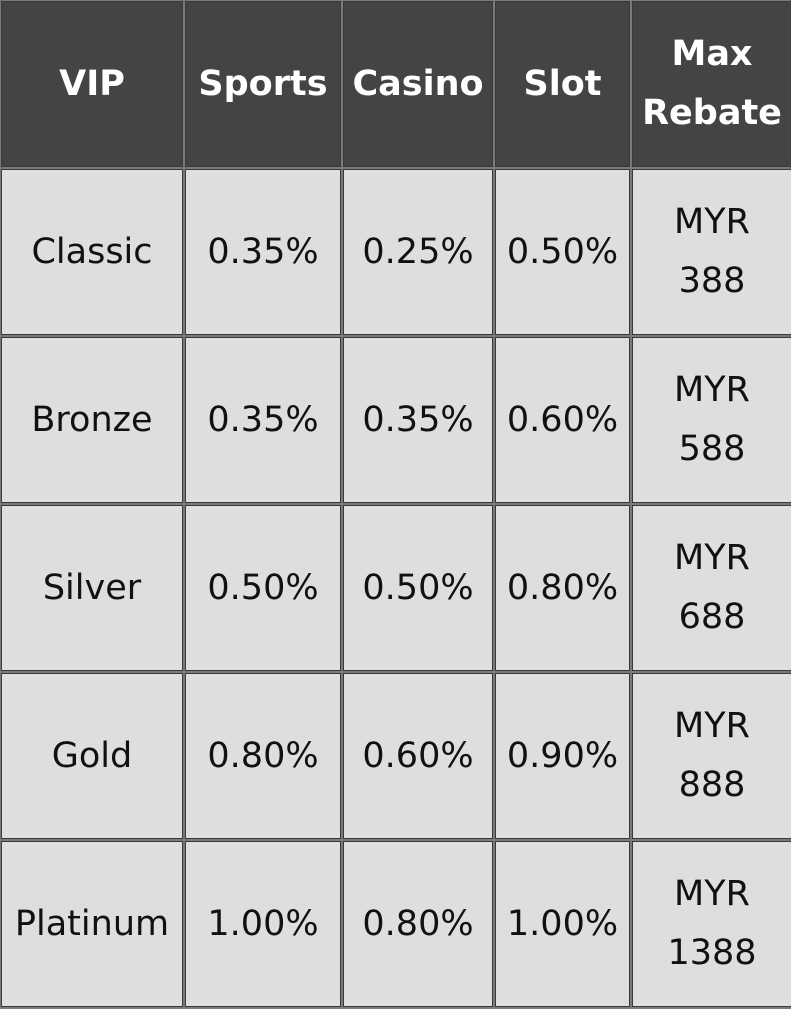 The image size is (791, 1009). Describe the element at coordinates (418, 924) in the screenshot. I see `casino-rebate-cell: 0.80%` at that location.